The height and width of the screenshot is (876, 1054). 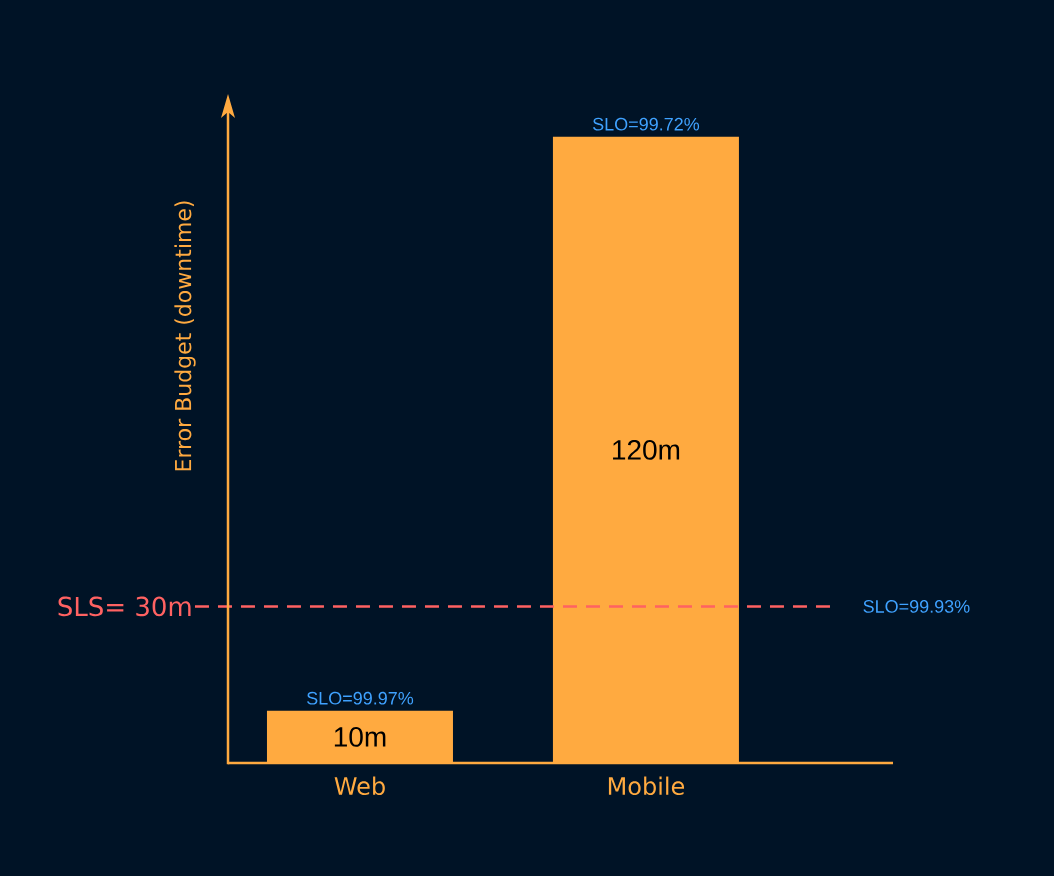 I want to click on ref-line-label: SLS= 30m, so click(x=124, y=606).